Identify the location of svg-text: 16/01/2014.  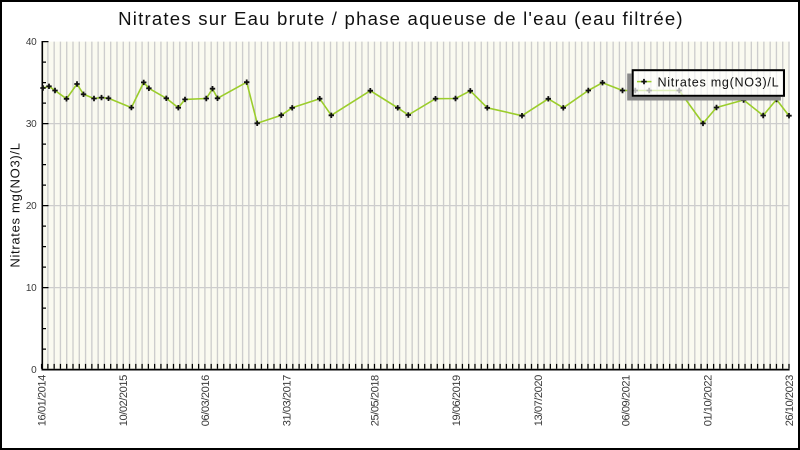
(43, 400).